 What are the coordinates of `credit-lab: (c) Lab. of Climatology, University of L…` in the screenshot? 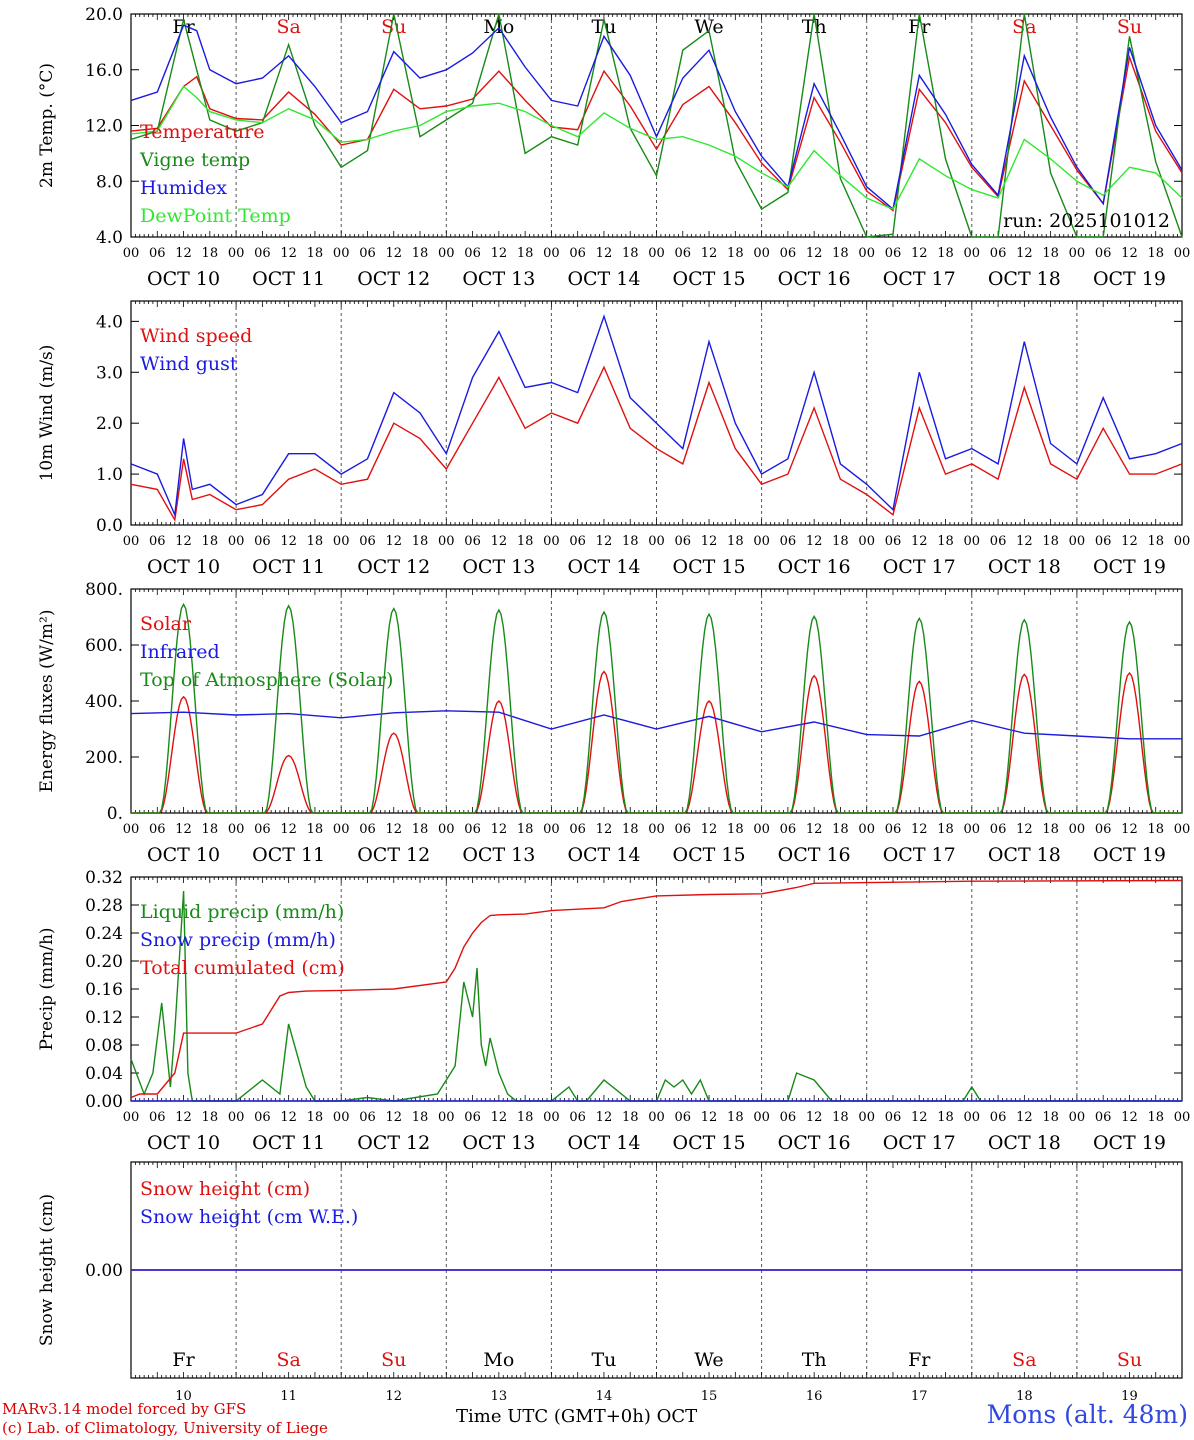 It's located at (165, 1428).